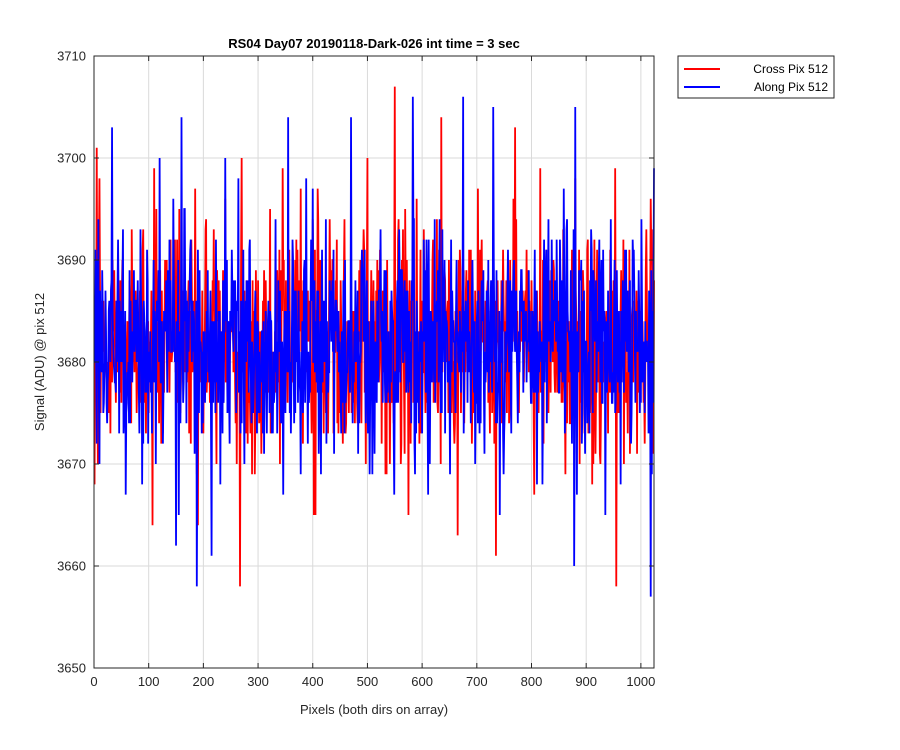  What do you see at coordinates (71, 260) in the screenshot?
I see `y-tick-label: 3690` at bounding box center [71, 260].